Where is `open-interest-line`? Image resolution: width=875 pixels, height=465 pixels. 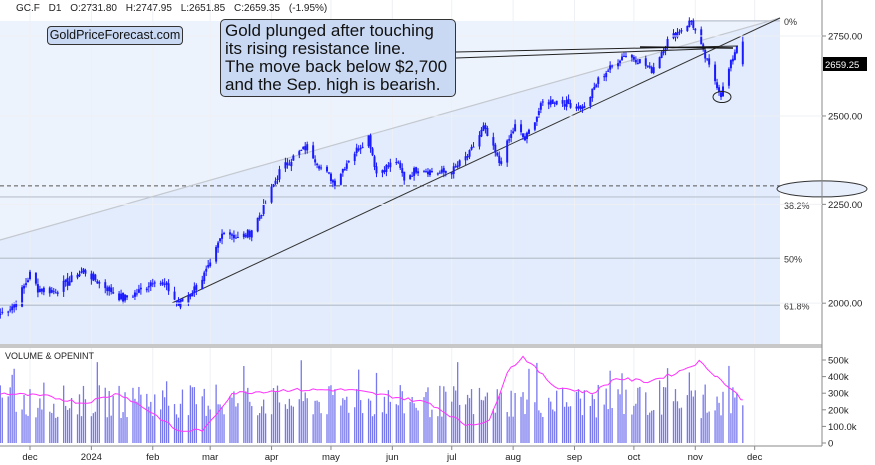 open-interest-line is located at coordinates (371, 393).